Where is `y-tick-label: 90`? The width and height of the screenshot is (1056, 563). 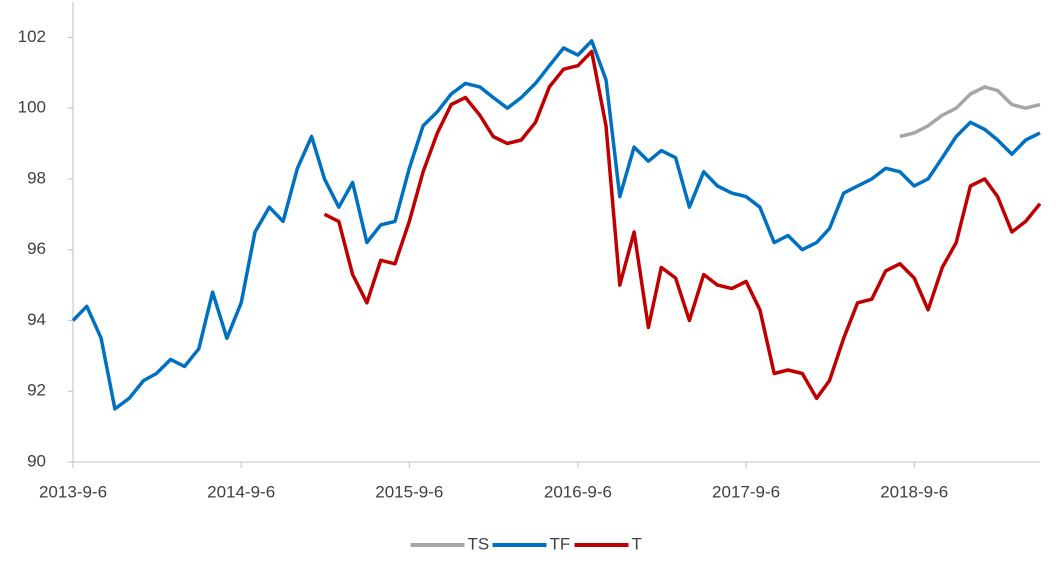
y-tick-label: 90 is located at coordinates (36, 460).